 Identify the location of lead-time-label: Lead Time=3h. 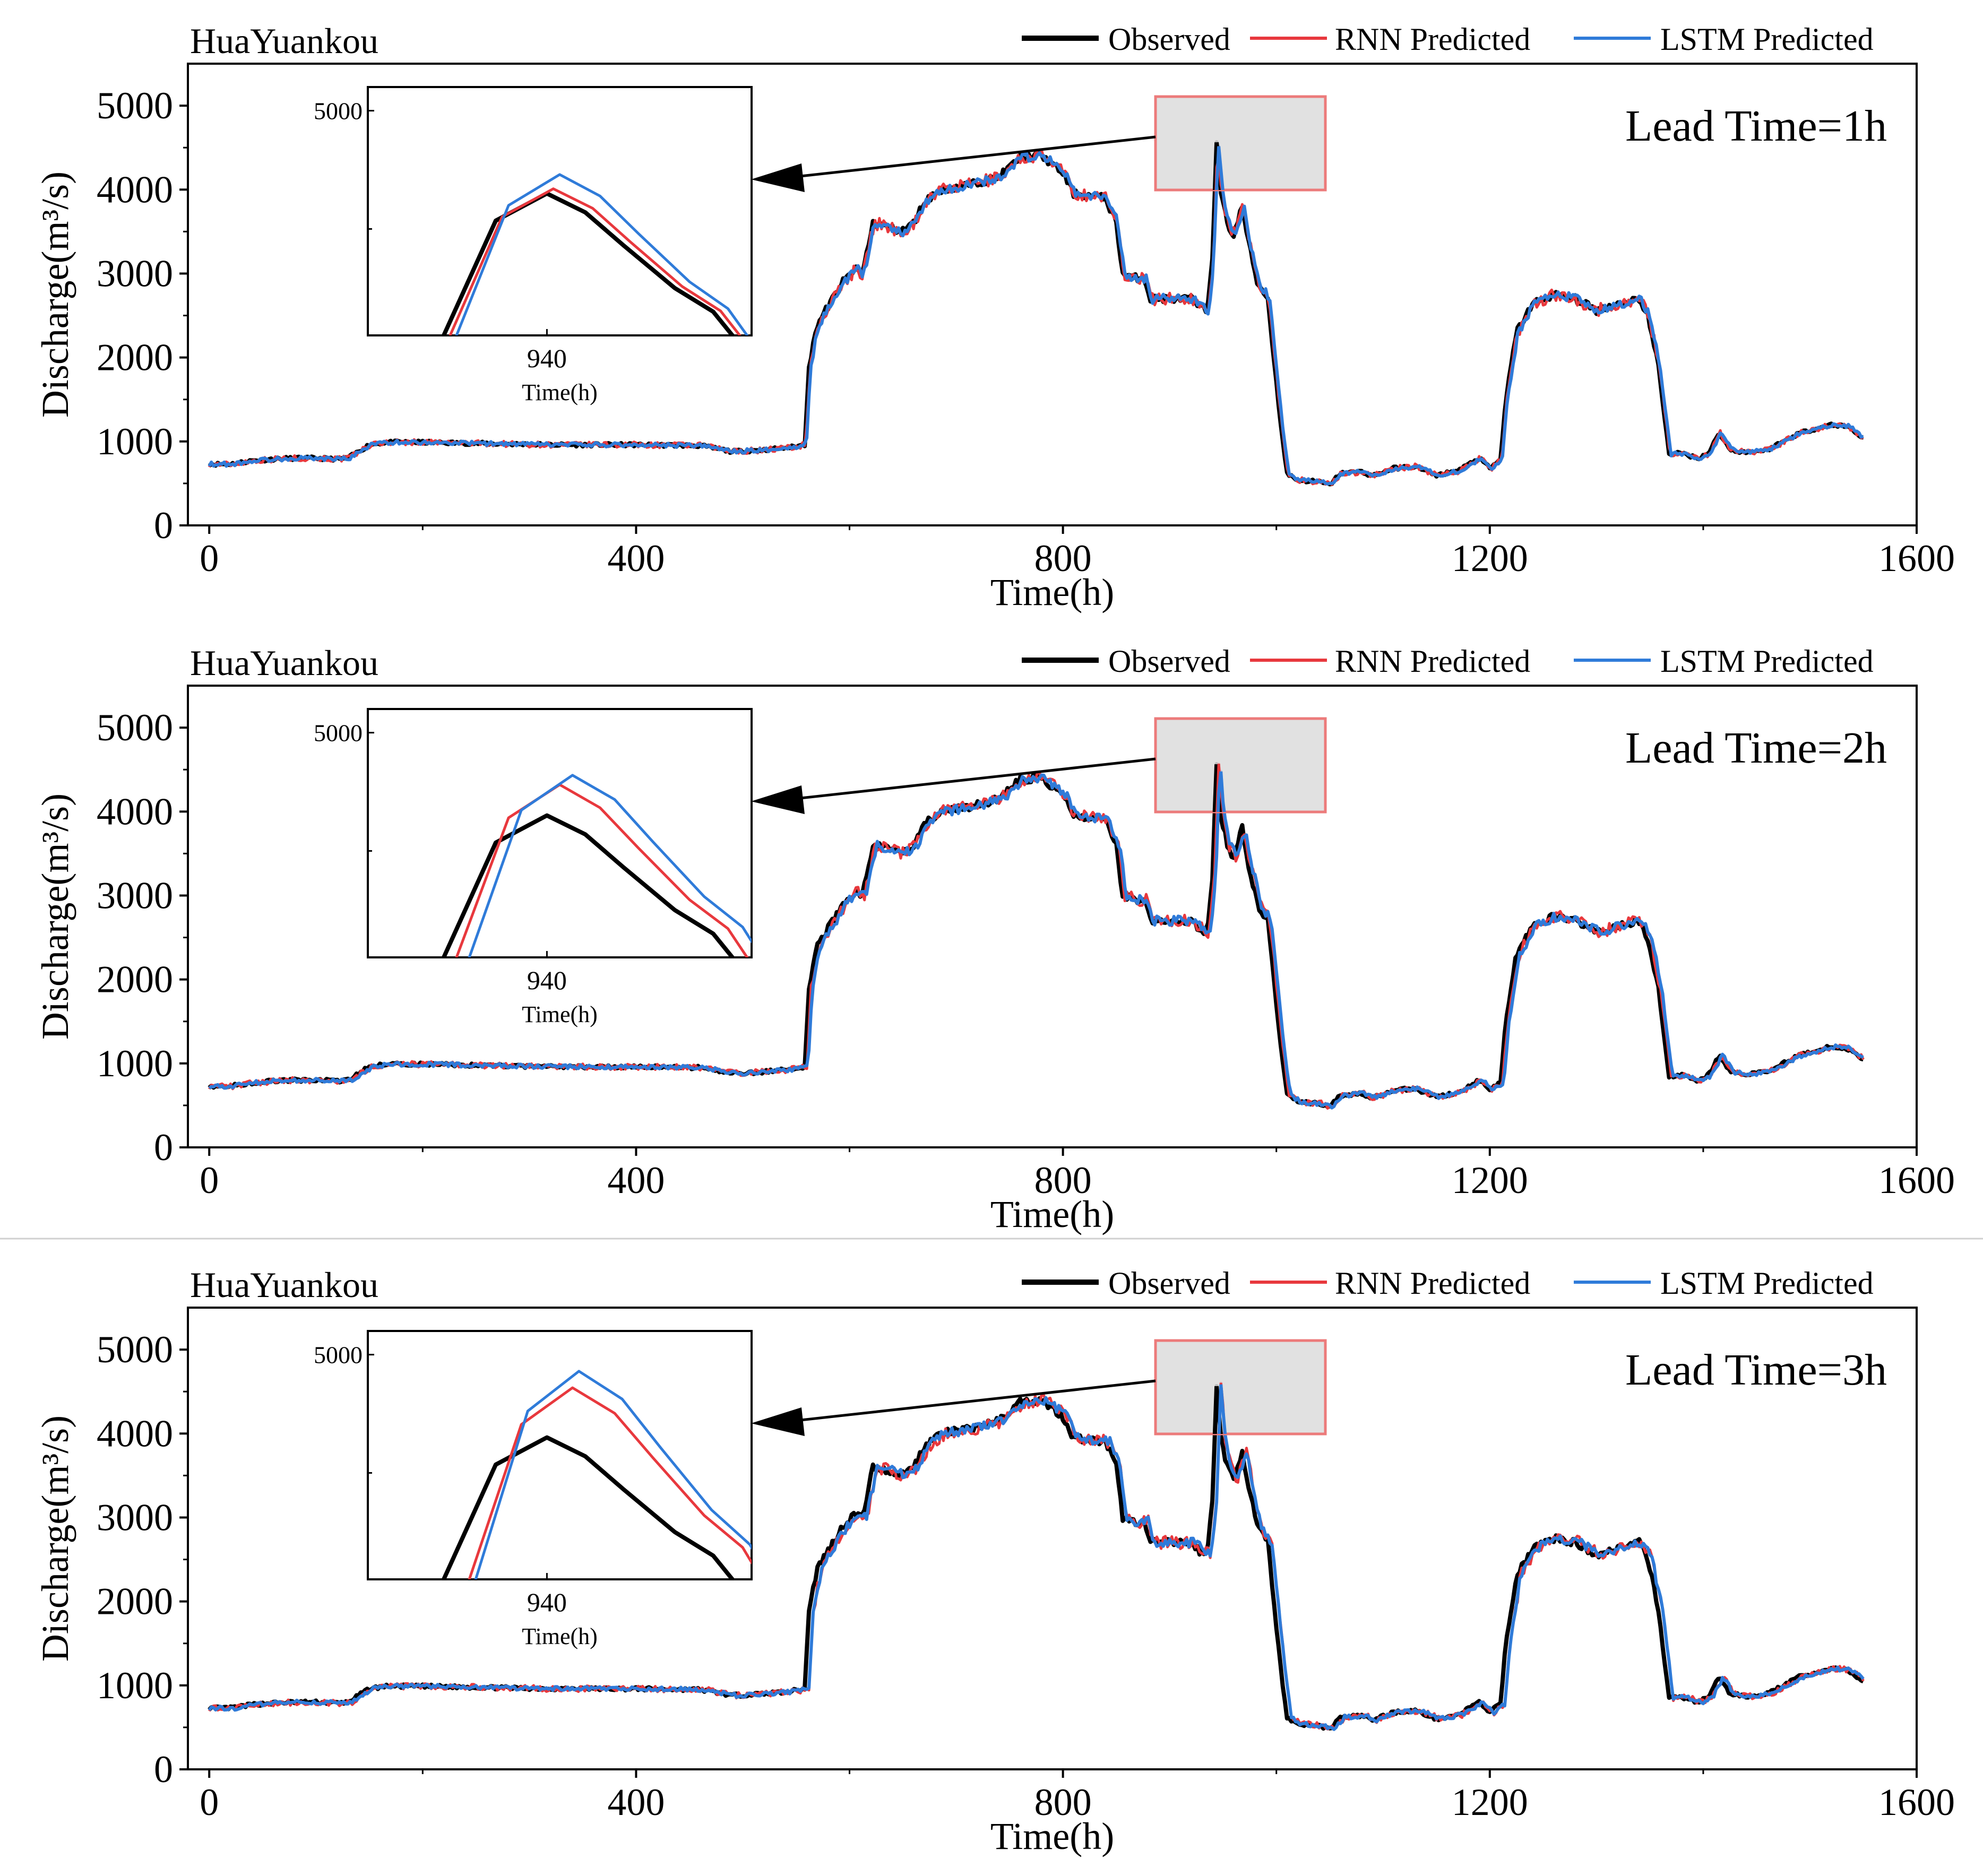
(1756, 1370).